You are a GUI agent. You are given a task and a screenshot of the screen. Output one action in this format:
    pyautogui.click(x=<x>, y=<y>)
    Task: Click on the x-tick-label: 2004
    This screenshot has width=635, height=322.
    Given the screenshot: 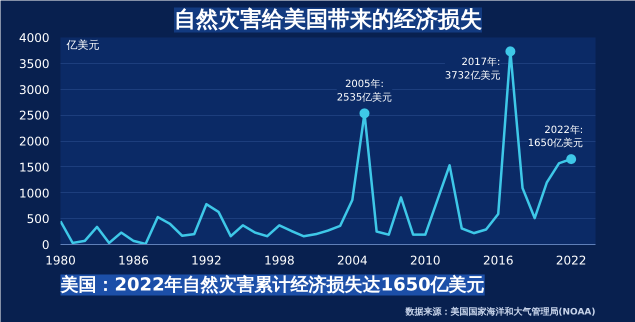 What is the action you would take?
    pyautogui.click(x=352, y=261)
    